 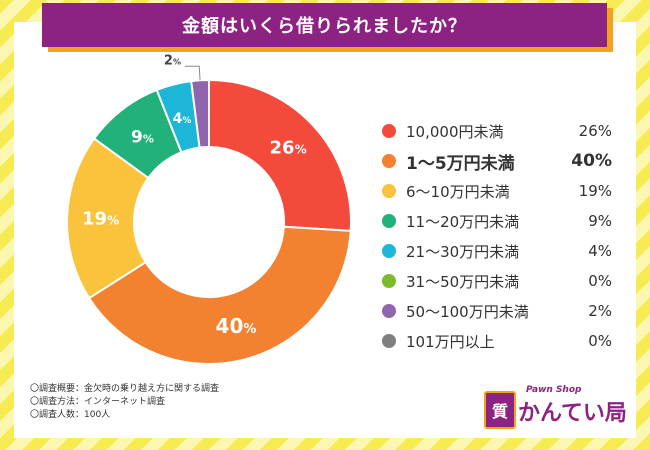 What do you see at coordinates (463, 221) in the screenshot?
I see `legend-label: 11〜20万円未満` at bounding box center [463, 221].